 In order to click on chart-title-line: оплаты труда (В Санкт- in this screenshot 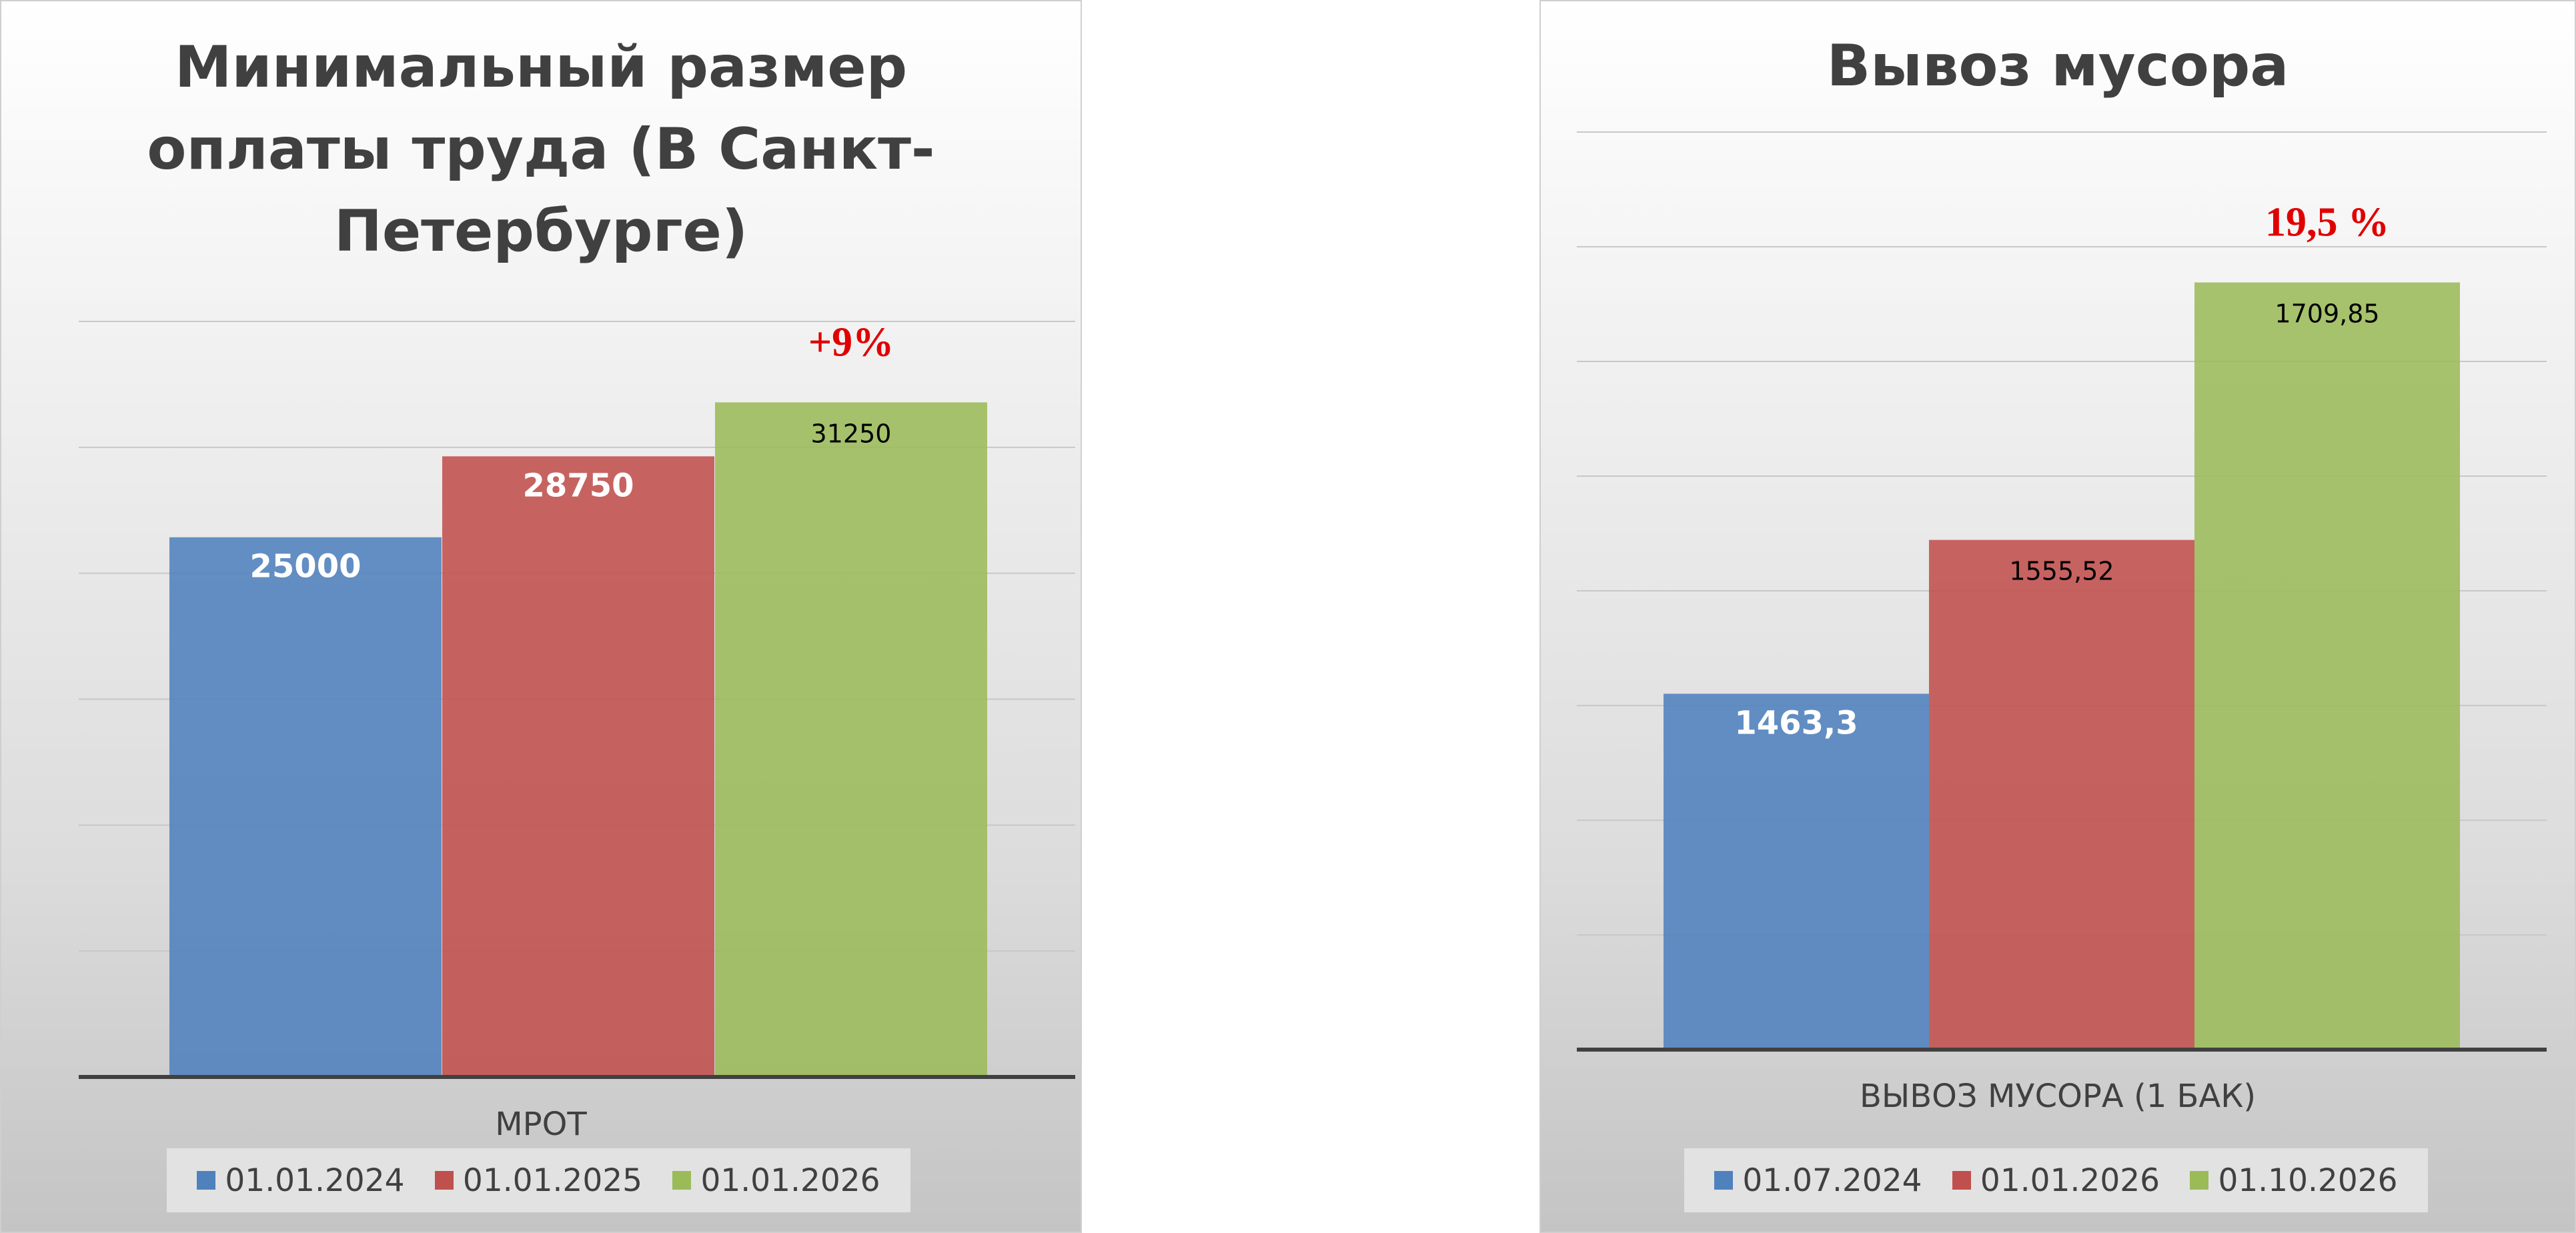, I will do `click(541, 149)`.